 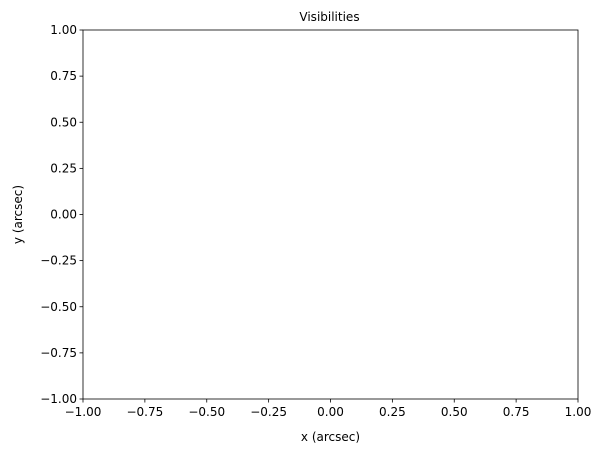 What do you see at coordinates (206, 412) in the screenshot?
I see `x-tick-label: −0.50` at bounding box center [206, 412].